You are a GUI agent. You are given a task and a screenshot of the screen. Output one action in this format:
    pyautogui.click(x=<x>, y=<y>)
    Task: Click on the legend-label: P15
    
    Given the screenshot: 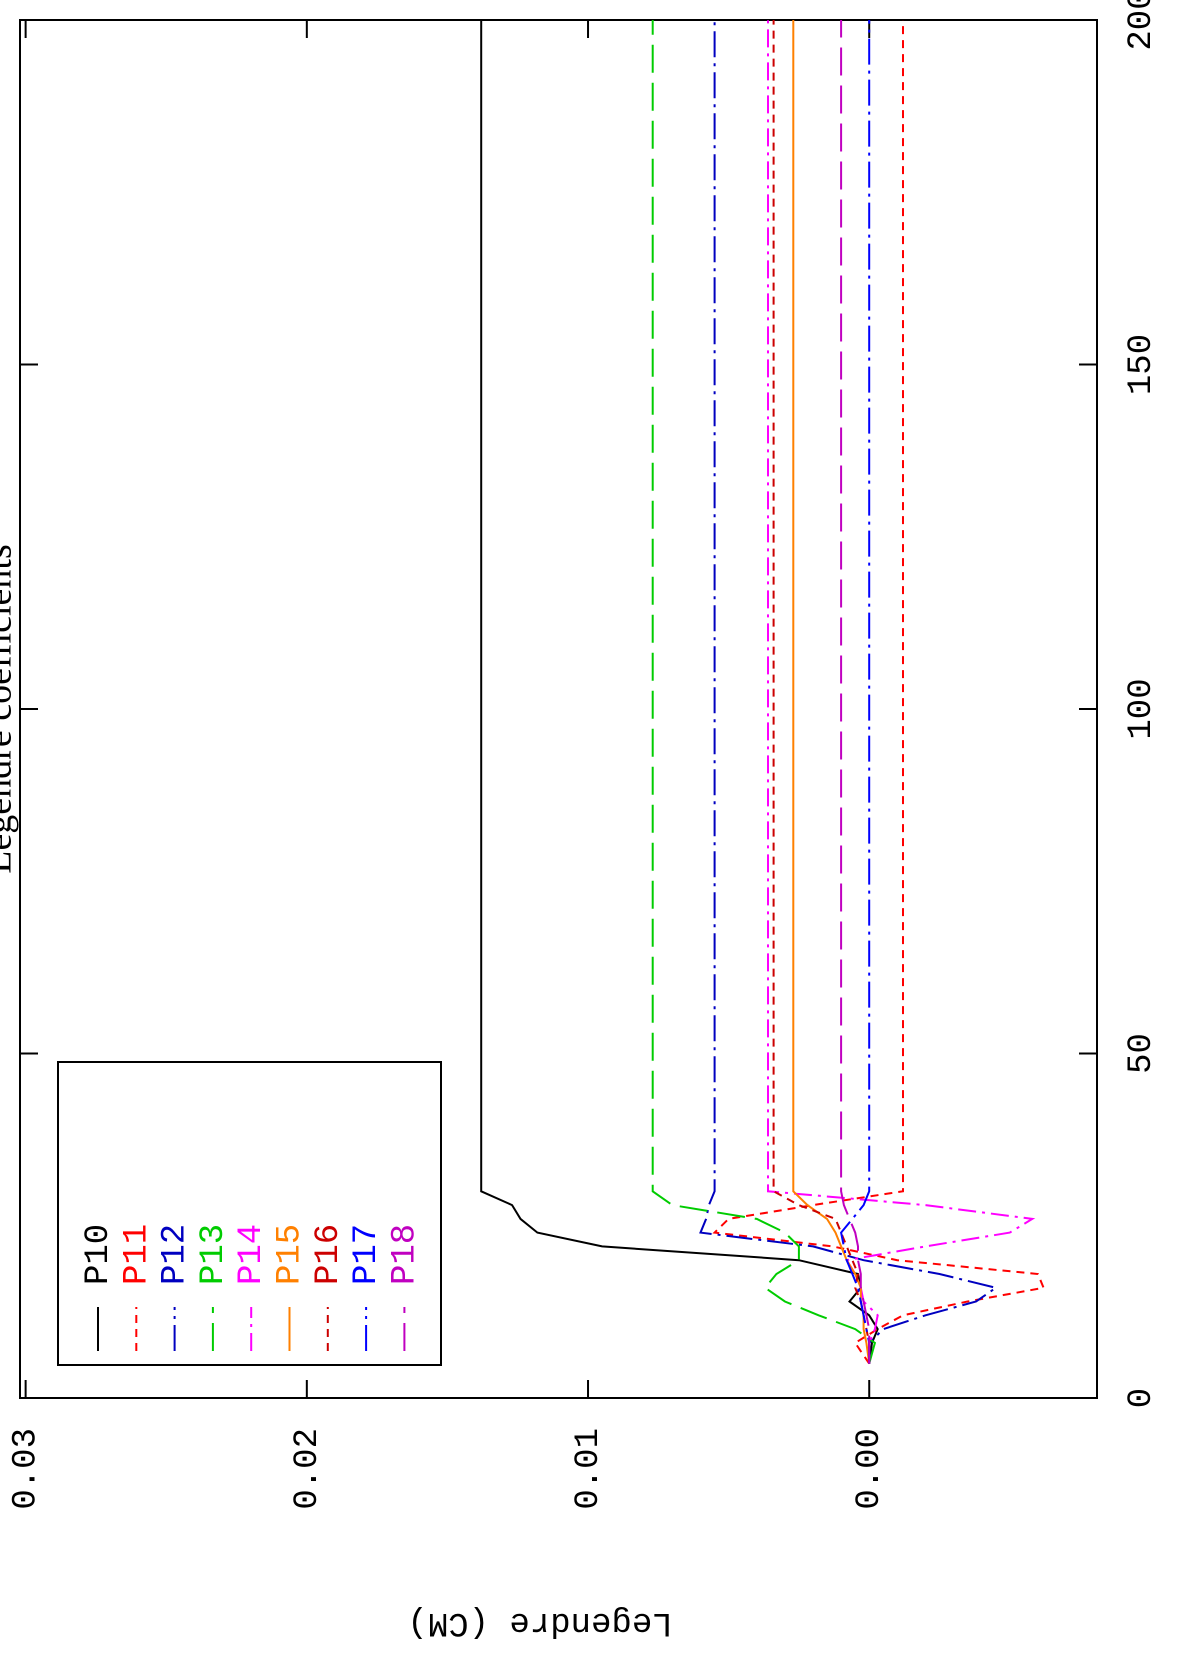 What is the action you would take?
    pyautogui.click(x=290, y=1254)
    